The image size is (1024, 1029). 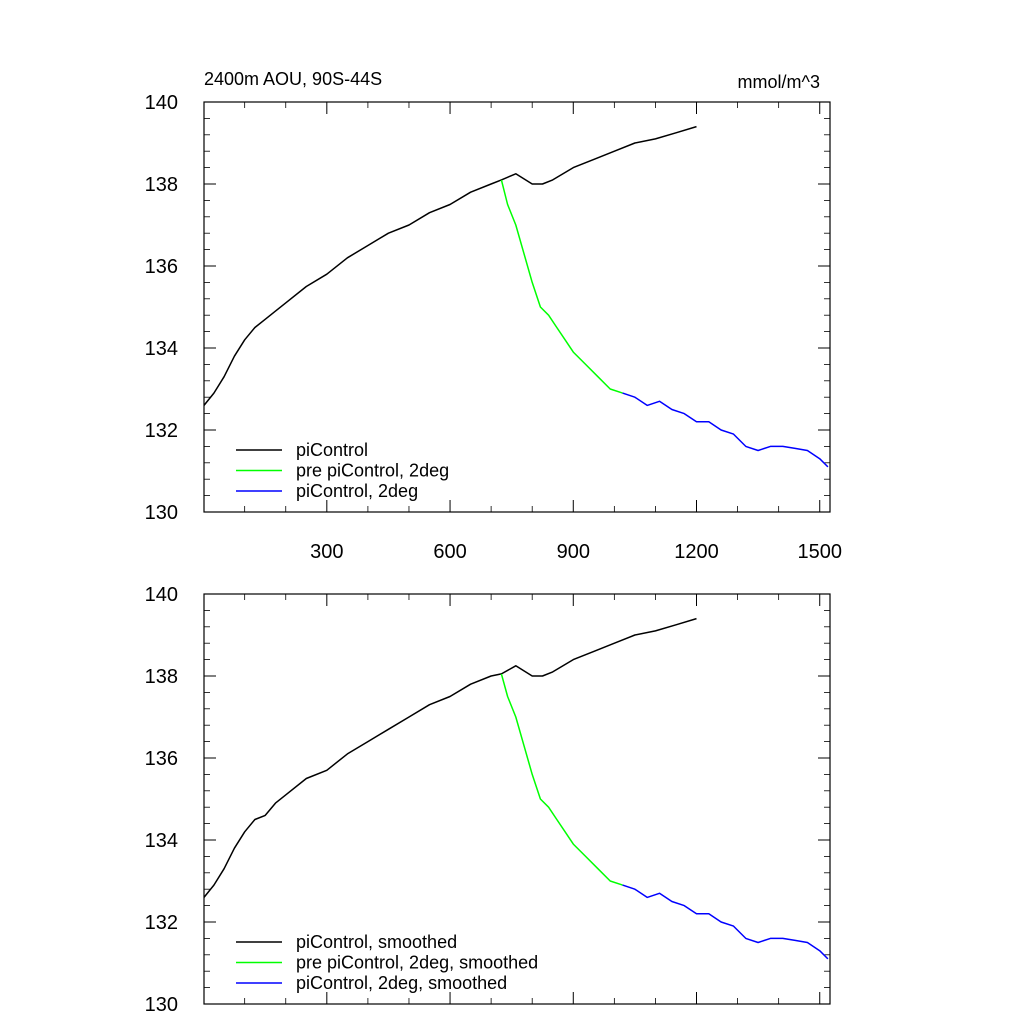 What do you see at coordinates (293, 79) in the screenshot?
I see `chart-title-left: 2400m AOU, 90S-44S` at bounding box center [293, 79].